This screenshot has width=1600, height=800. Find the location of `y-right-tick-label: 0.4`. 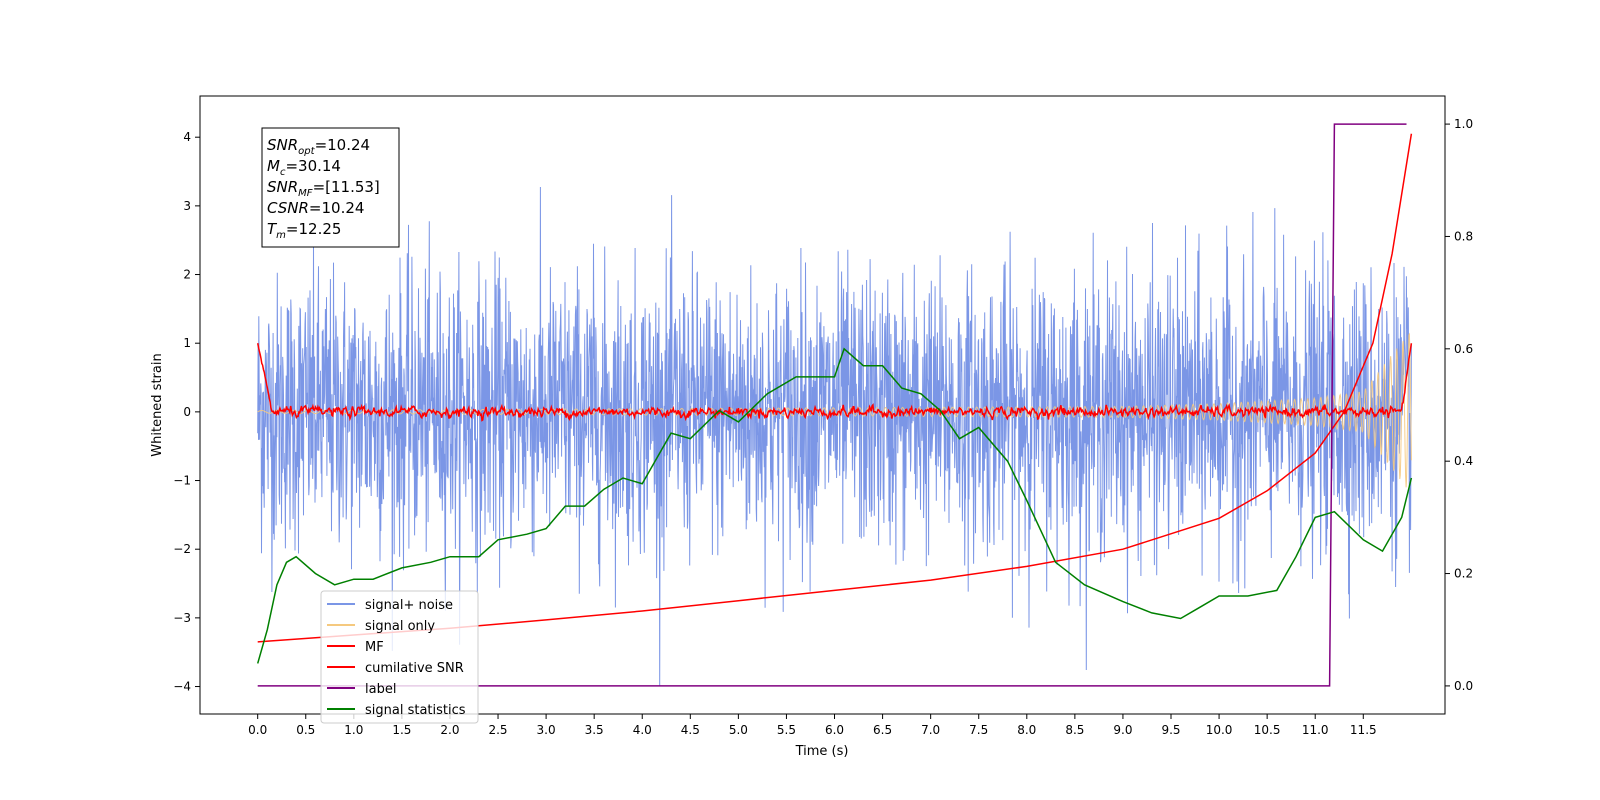

y-right-tick-label: 0.4 is located at coordinates (1463, 461).